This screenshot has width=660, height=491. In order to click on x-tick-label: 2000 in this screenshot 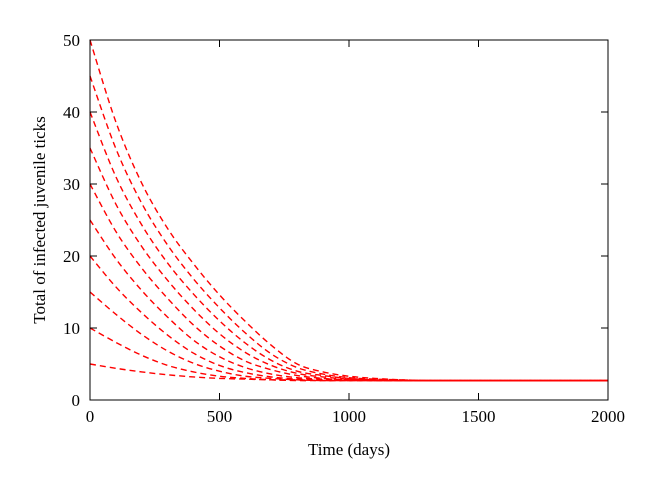, I will do `click(608, 416)`.